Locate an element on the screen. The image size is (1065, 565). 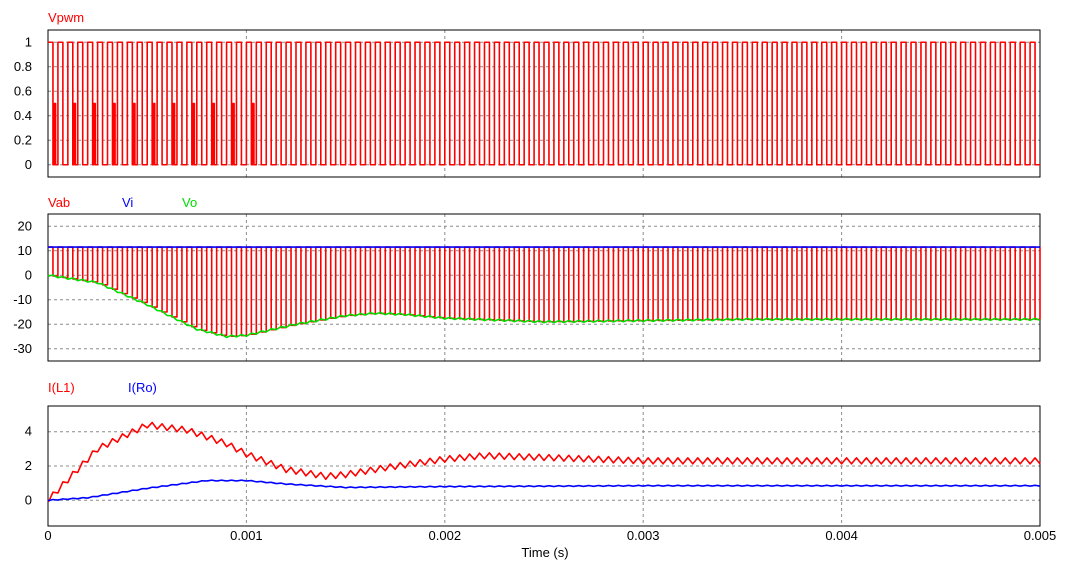
y-tick-label: 0.6 is located at coordinates (23, 90).